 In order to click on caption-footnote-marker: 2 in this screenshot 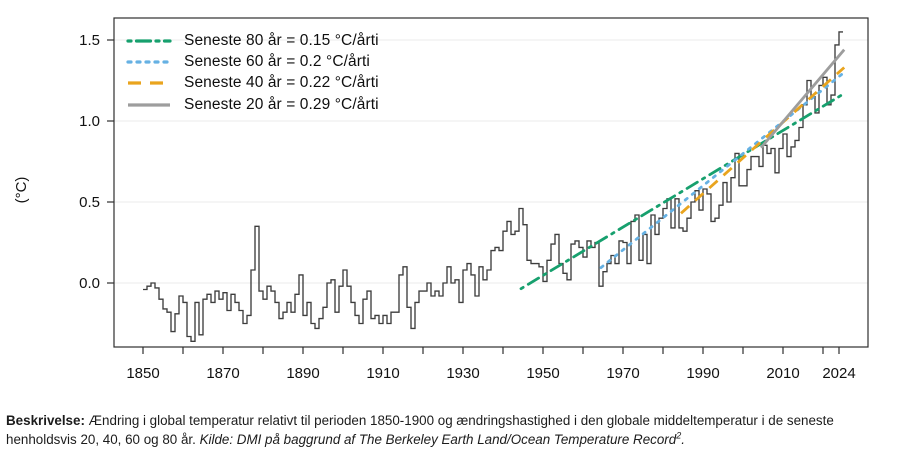, I will do `click(679, 435)`.